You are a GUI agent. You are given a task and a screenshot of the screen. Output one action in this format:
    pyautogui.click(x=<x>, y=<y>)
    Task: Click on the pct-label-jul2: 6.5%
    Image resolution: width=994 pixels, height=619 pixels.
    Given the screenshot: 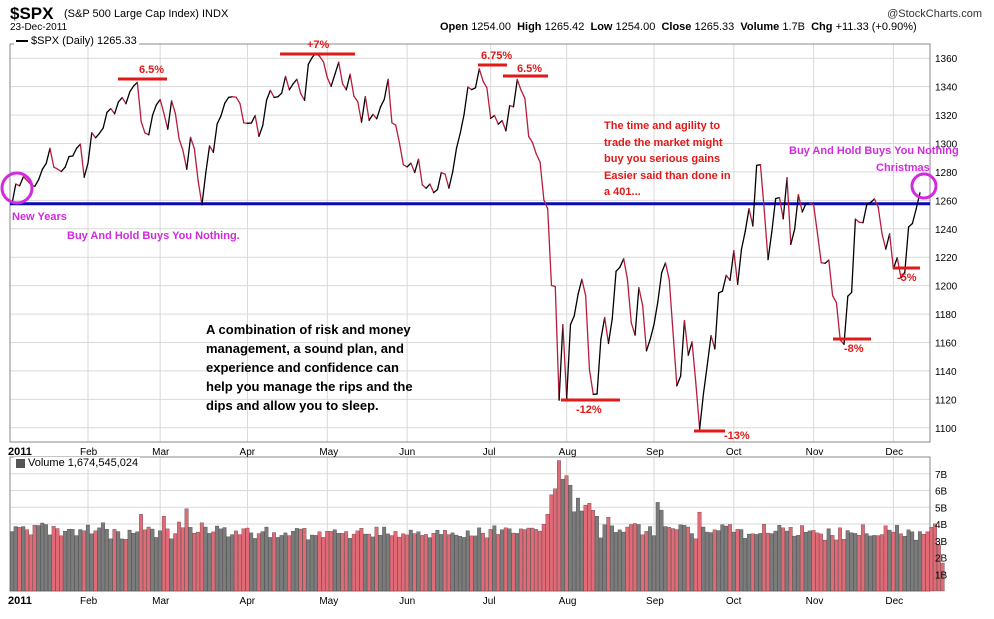 What is the action you would take?
    pyautogui.click(x=530, y=69)
    